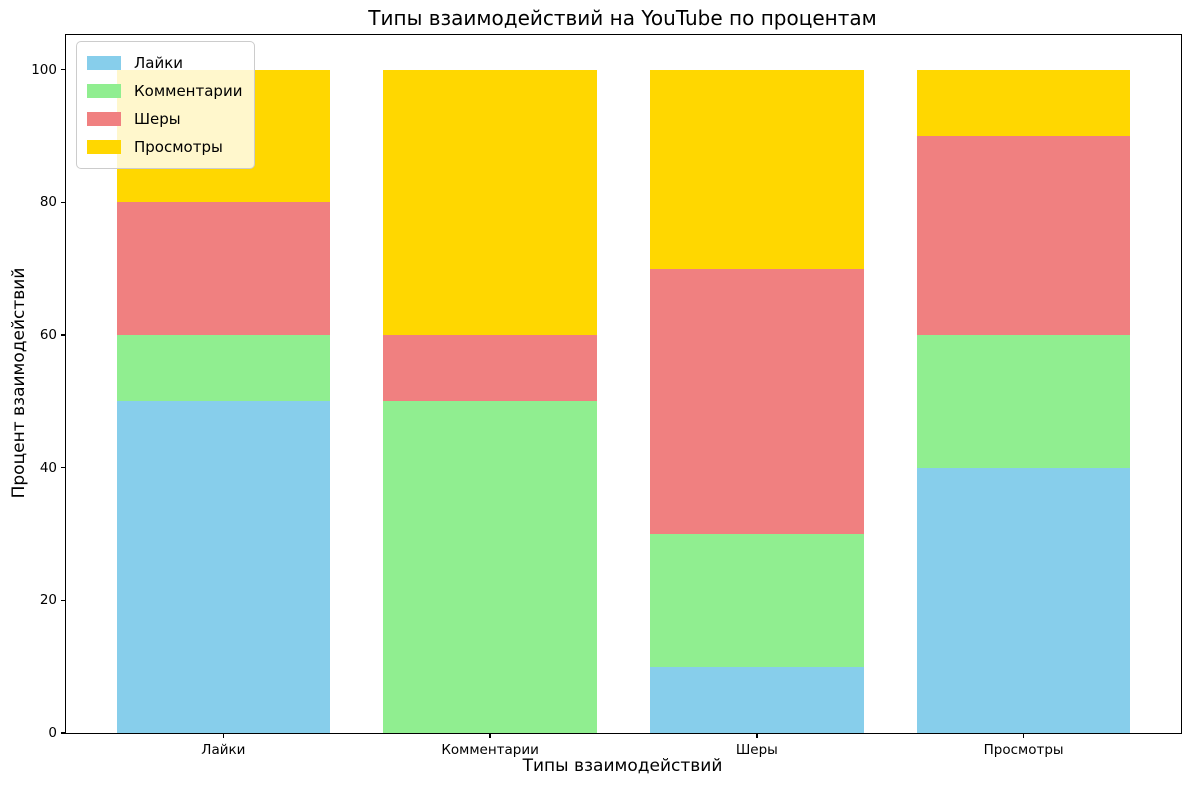 This screenshot has width=1189, height=790. Describe the element at coordinates (188, 91) in the screenshot. I see `legend-label: Комментарии` at that location.